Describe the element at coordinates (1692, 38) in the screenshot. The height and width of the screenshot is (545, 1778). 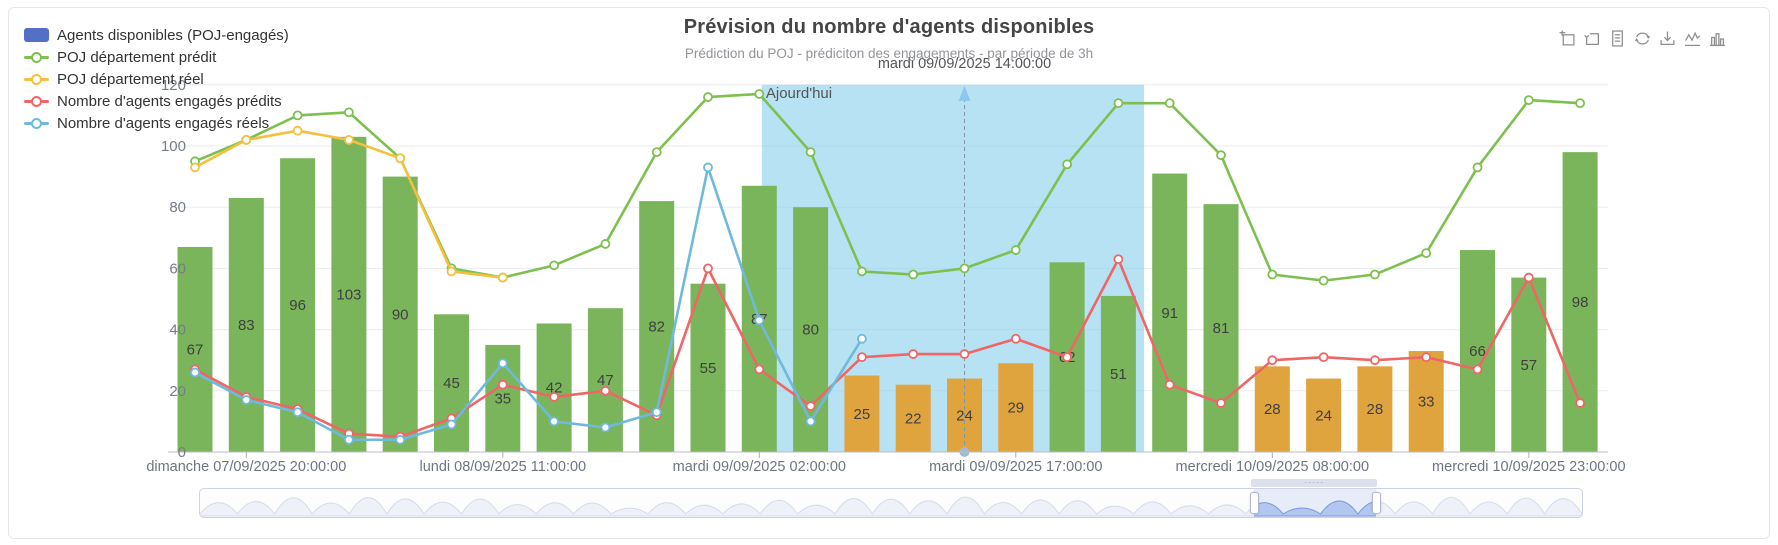
I see `switch-line-icon` at that location.